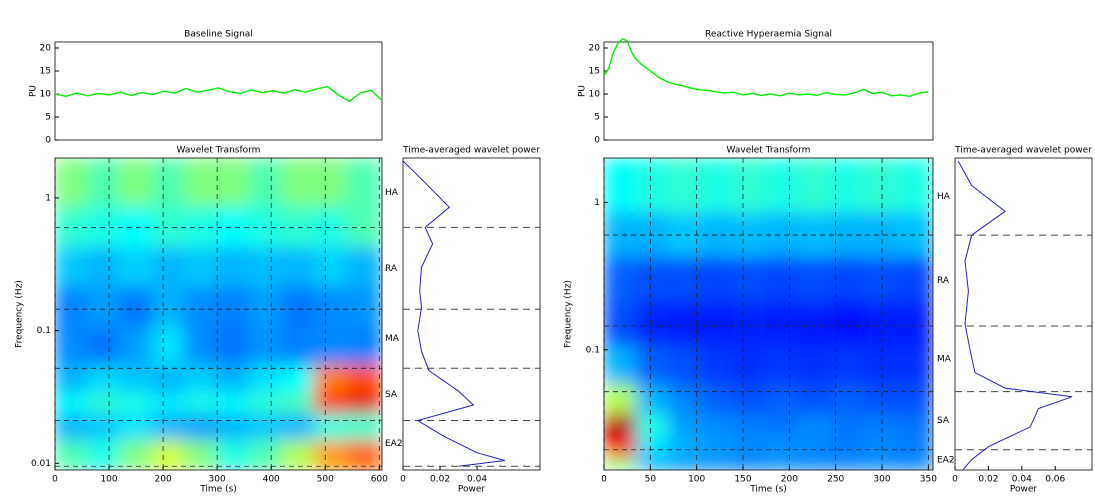  I want to click on y-tick-label: 15, so click(594, 71).